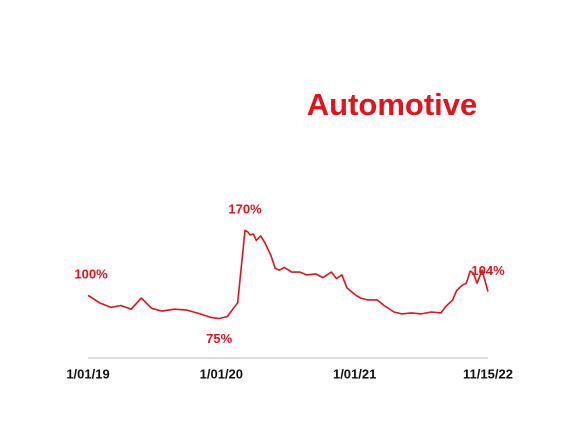 The image size is (564, 440). I want to click on line, so click(288, 274).